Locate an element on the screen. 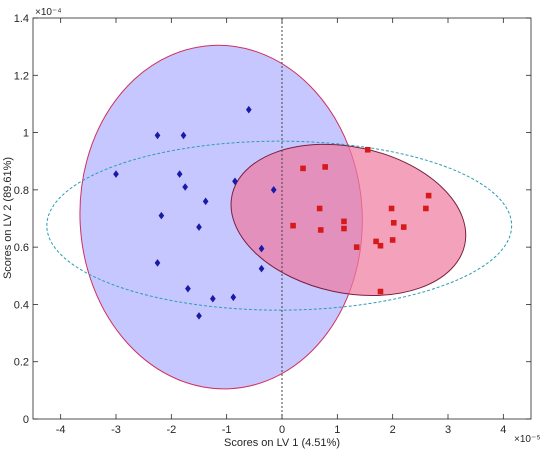 The width and height of the screenshot is (550, 456). y-tick-label: 0 is located at coordinates (26, 420).